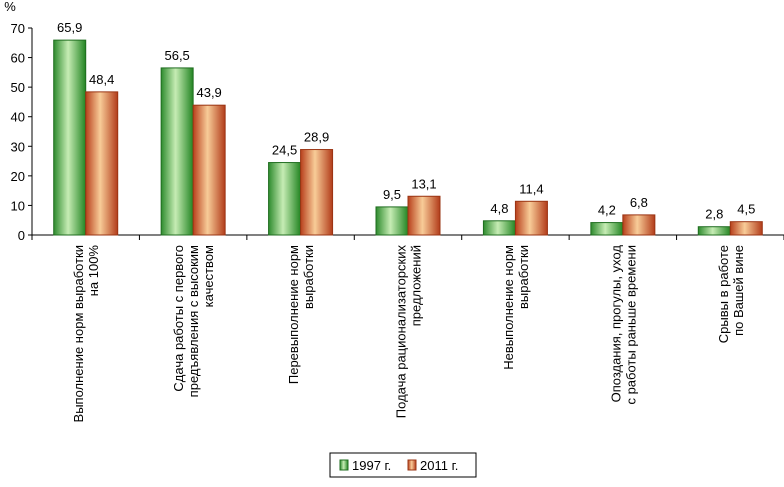 This screenshot has width=784, height=487. Describe the element at coordinates (412, 465) in the screenshot. I see `legend-swatch-2011` at that location.